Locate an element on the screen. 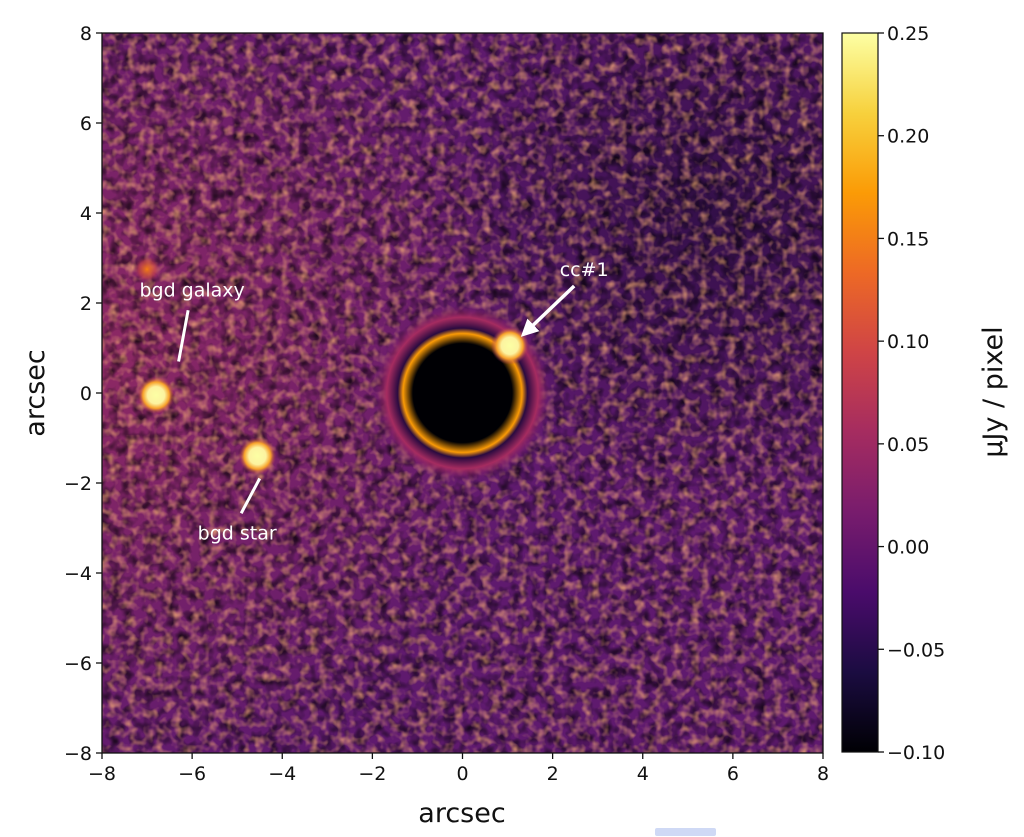 This screenshot has width=1024, height=837. y-tick-label: −2 is located at coordinates (78, 484).